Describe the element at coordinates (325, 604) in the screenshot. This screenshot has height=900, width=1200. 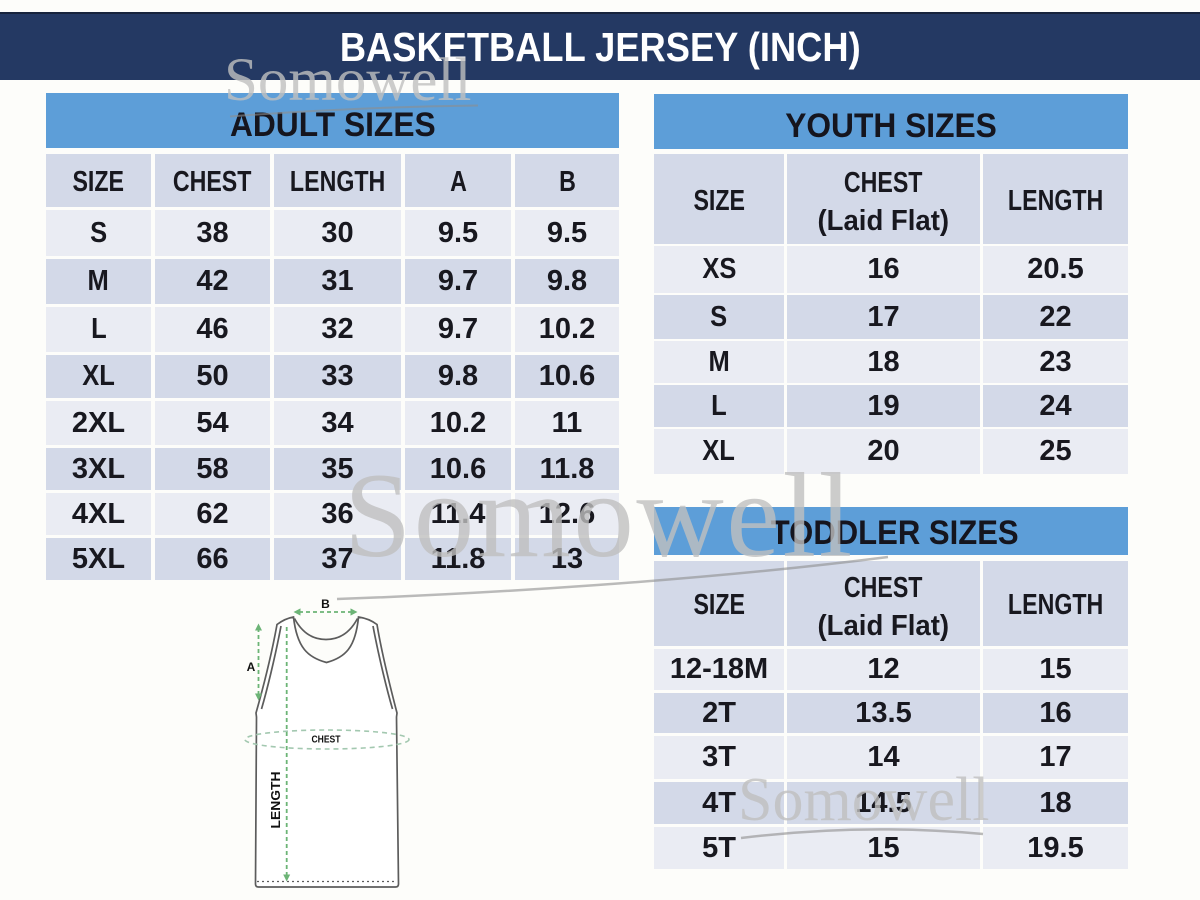
I see `svg-text: B` at that location.